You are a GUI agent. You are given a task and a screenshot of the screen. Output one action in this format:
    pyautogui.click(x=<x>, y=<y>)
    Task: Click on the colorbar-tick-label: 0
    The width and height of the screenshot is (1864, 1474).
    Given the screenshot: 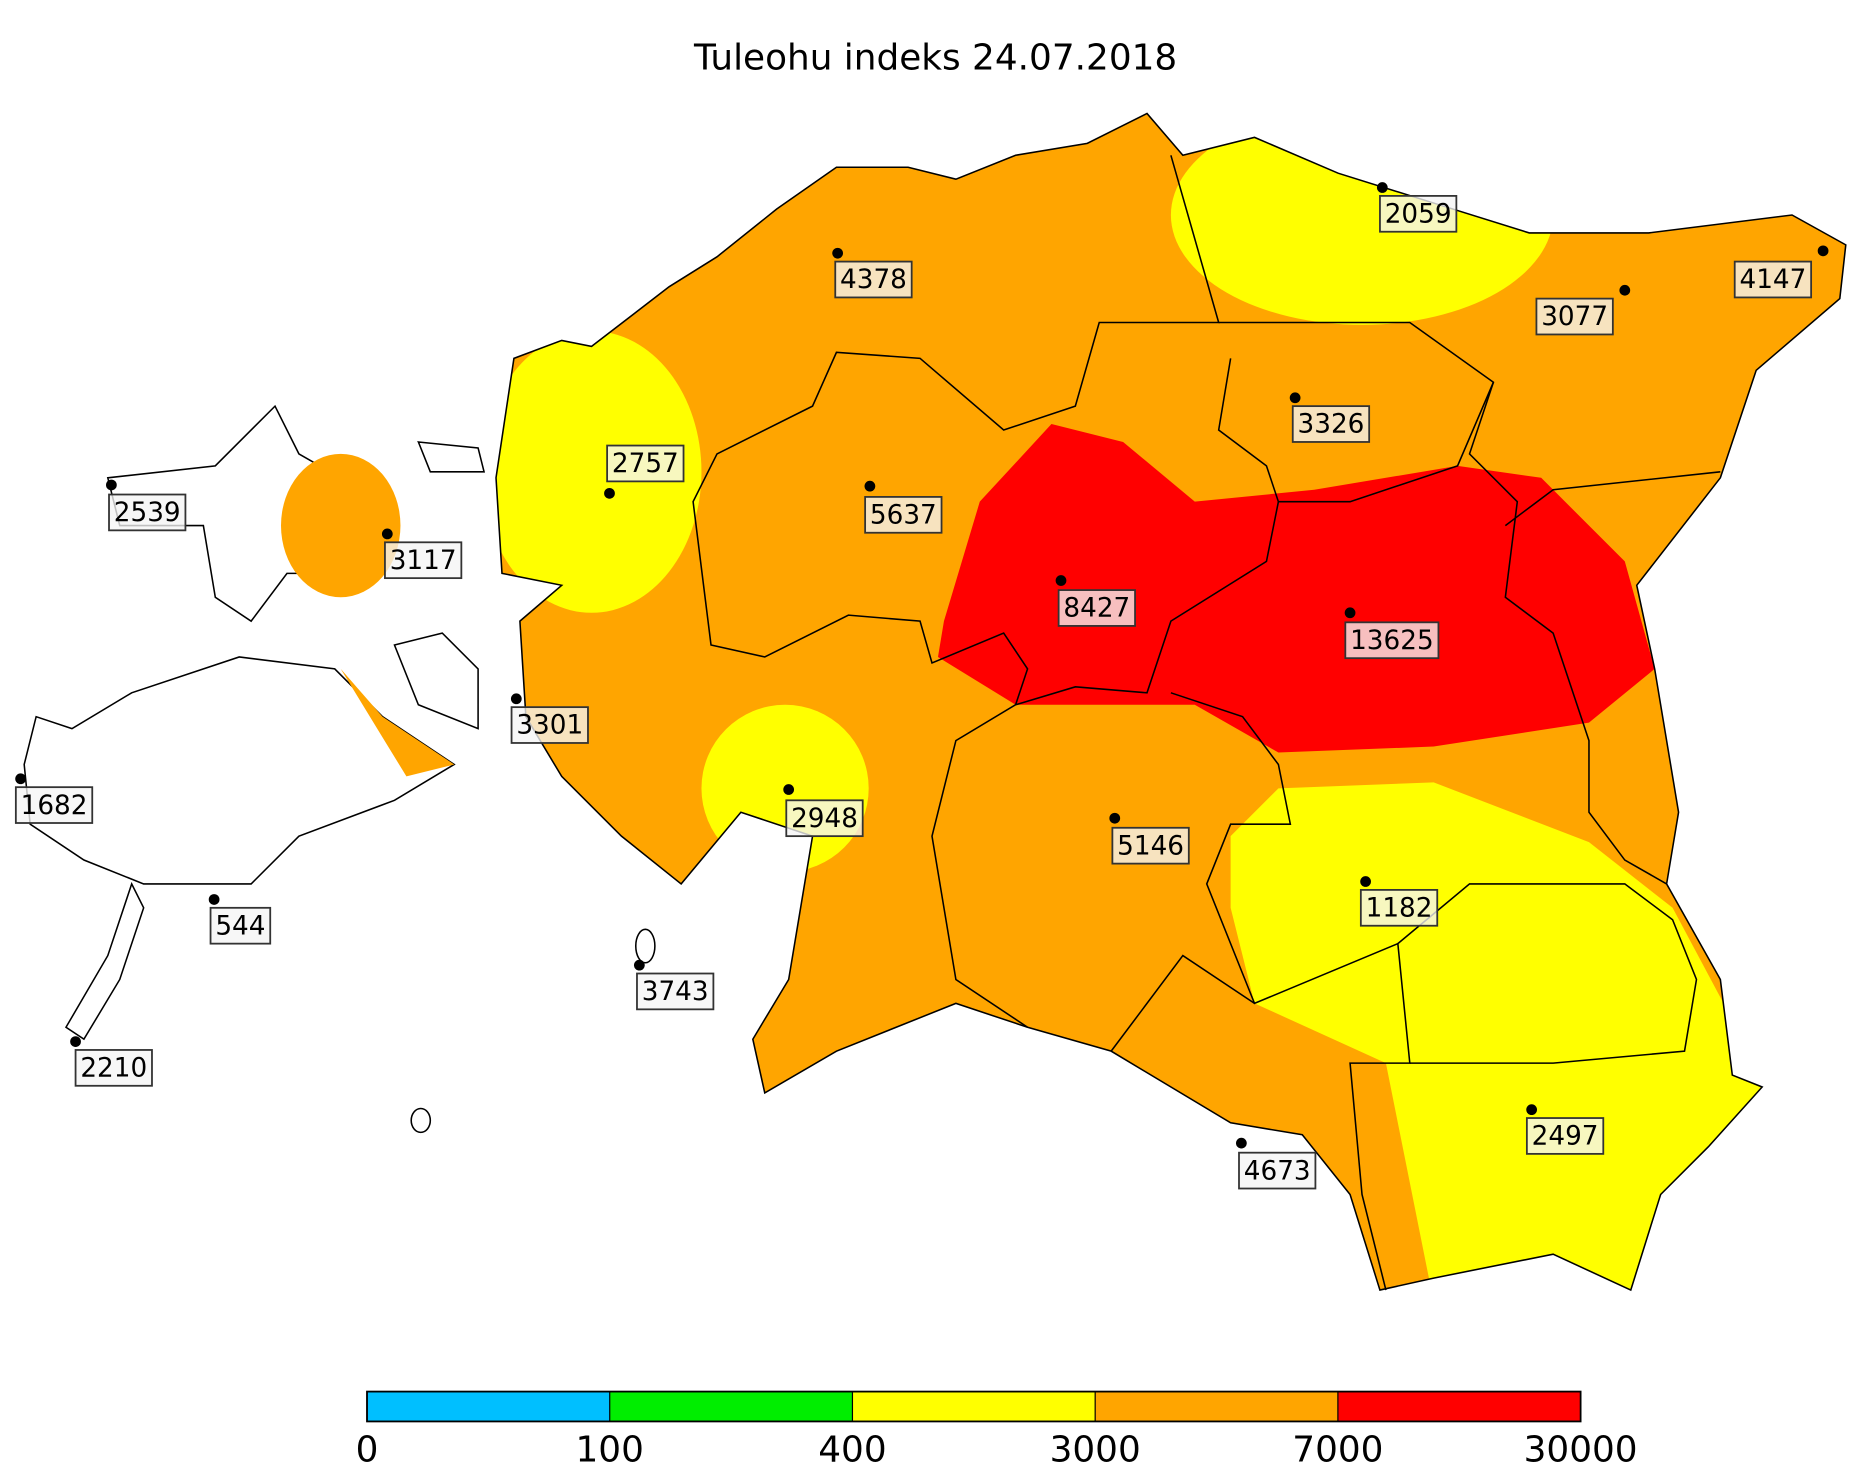 What is the action you would take?
    pyautogui.click(x=367, y=1449)
    